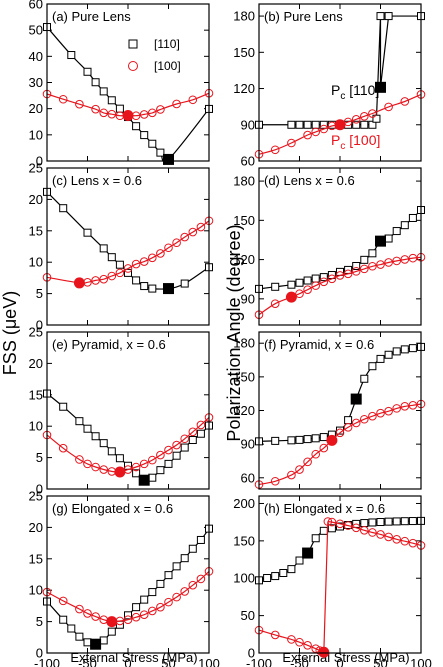 This screenshot has height=667, width=443. Describe the element at coordinates (355, 117) in the screenshot. I see `pc-annotations: Pc [110] Pc [100]` at that location.